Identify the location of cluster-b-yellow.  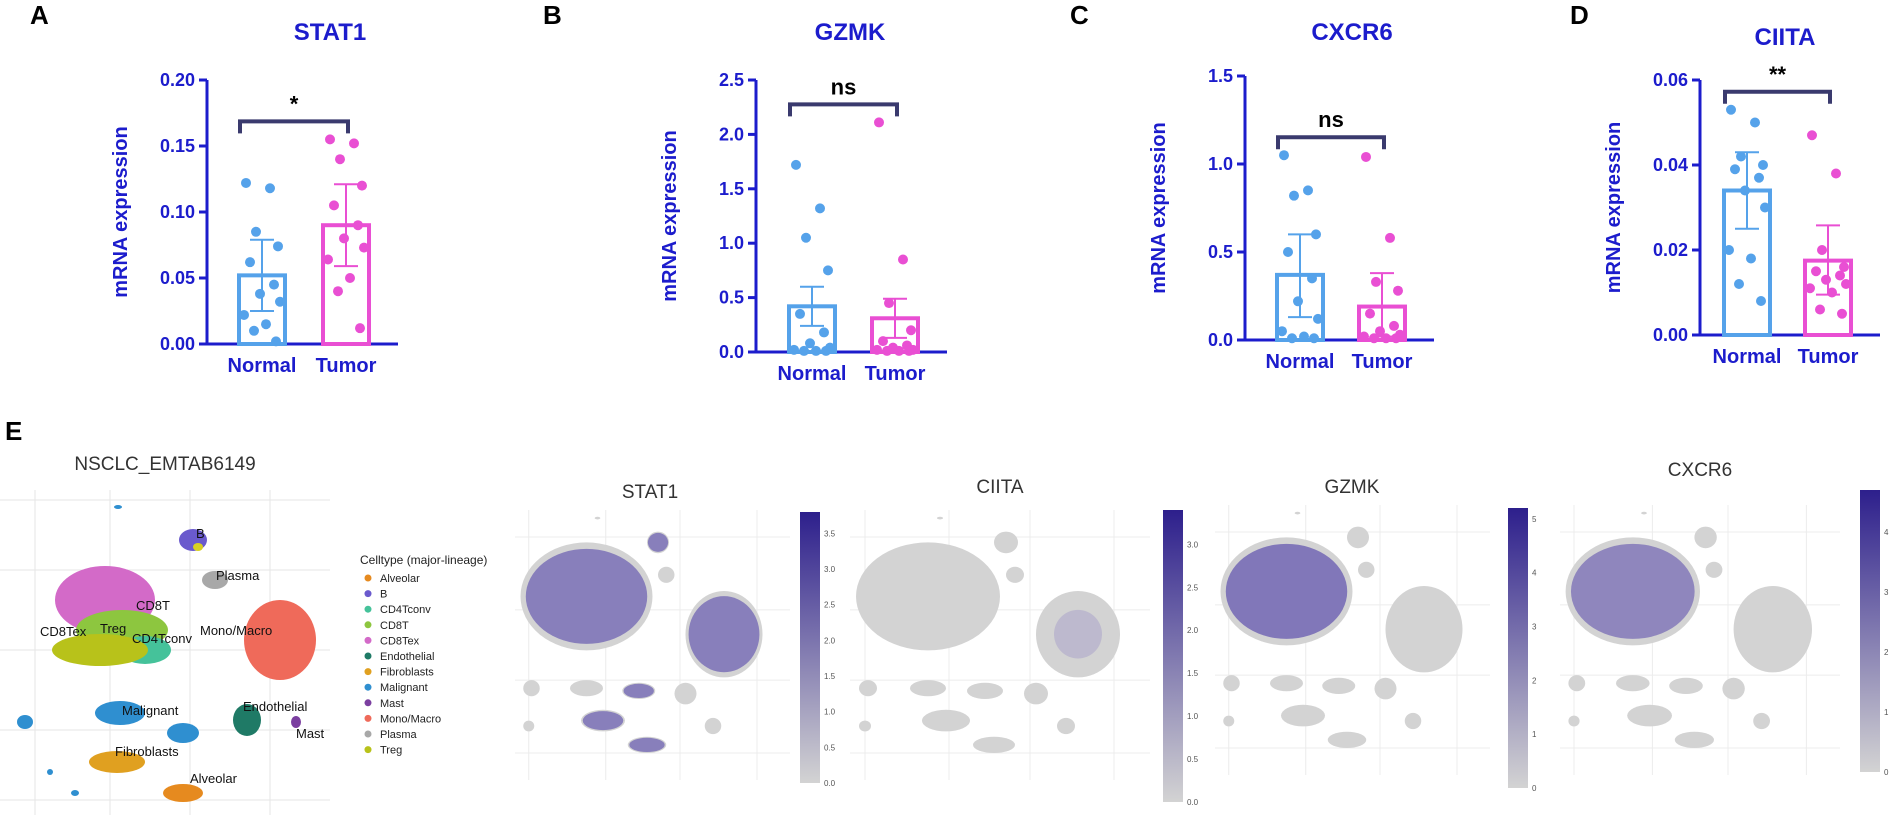
(198, 547).